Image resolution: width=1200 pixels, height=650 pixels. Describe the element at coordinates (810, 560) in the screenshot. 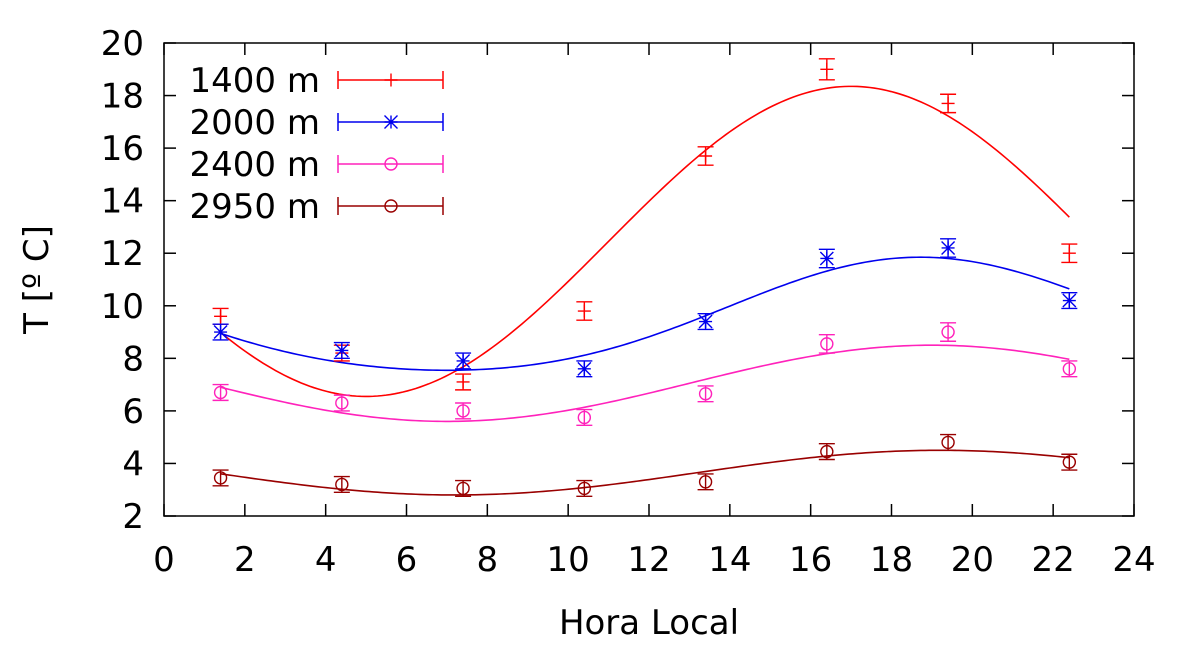

I see `x-tick-label: 16` at that location.